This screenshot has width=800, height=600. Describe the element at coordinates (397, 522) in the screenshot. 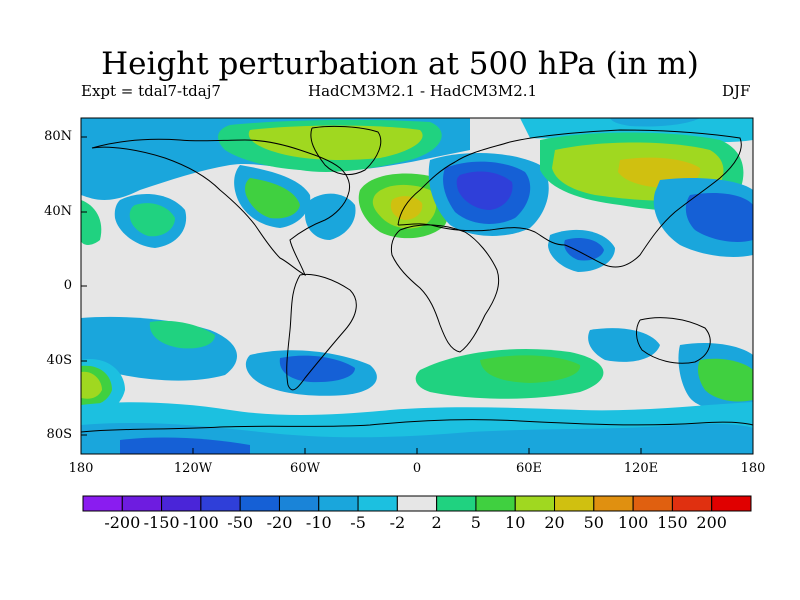

I see `colorbar-label: -2` at that location.